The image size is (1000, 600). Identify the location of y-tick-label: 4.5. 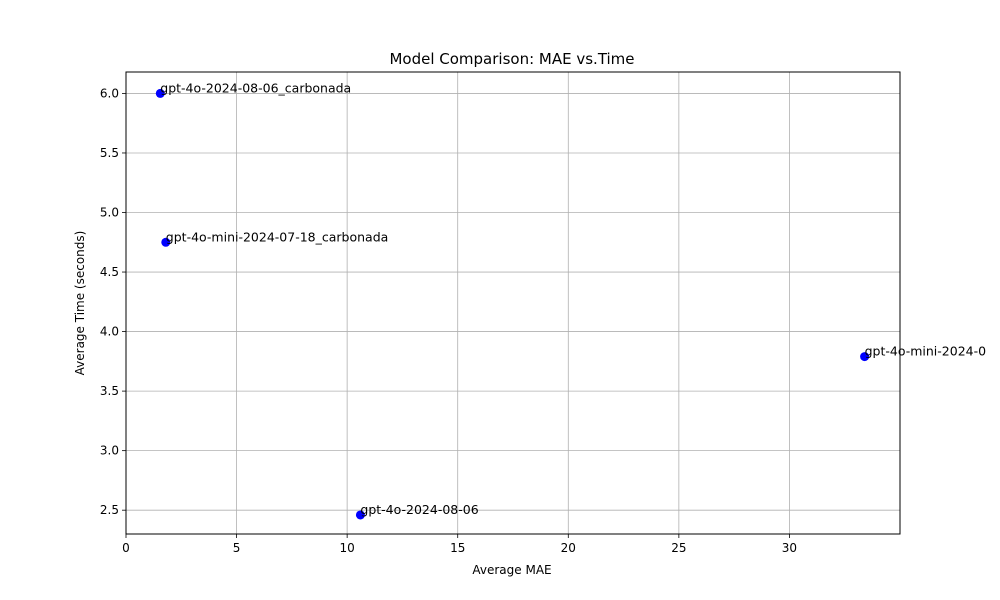
(109, 272).